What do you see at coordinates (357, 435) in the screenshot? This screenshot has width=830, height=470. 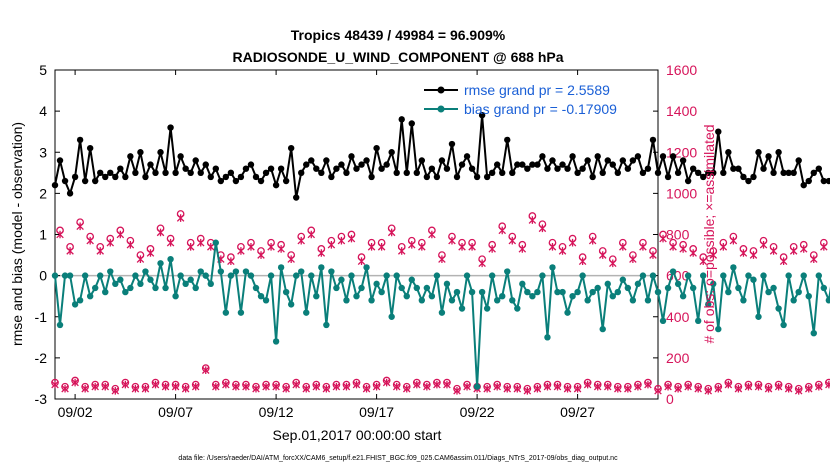 I see `x-axis-label: Sep.01,2017 00:00:00 start` at bounding box center [357, 435].